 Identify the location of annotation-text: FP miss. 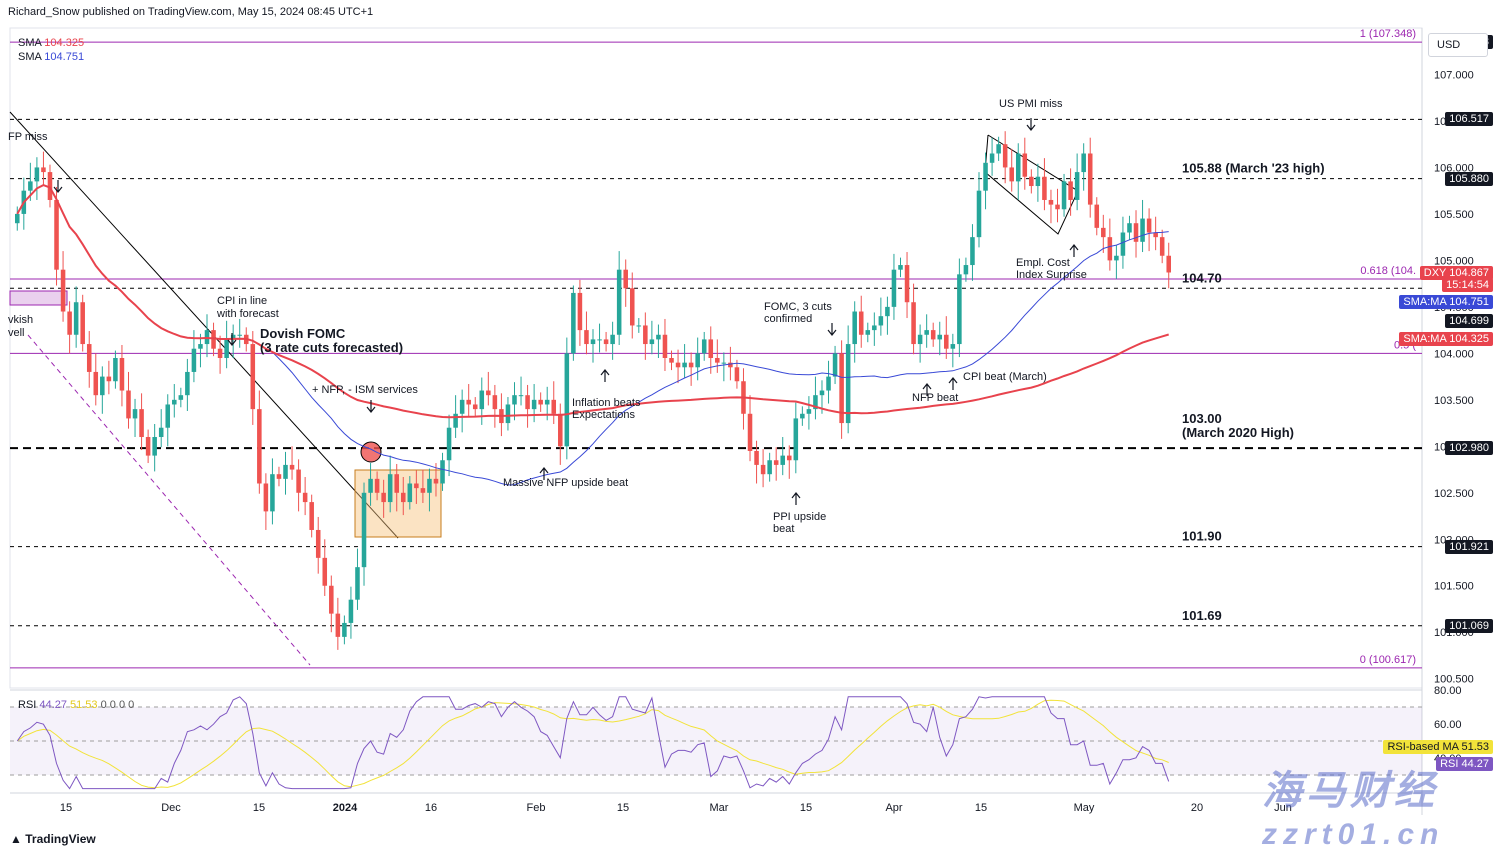
(28, 137).